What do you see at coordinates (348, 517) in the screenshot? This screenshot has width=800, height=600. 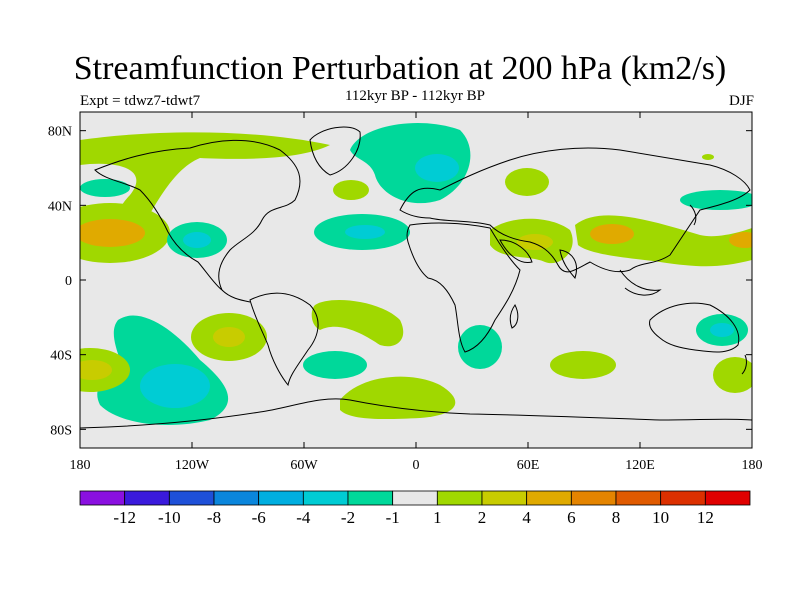 I see `colorbar-label: -2` at bounding box center [348, 517].